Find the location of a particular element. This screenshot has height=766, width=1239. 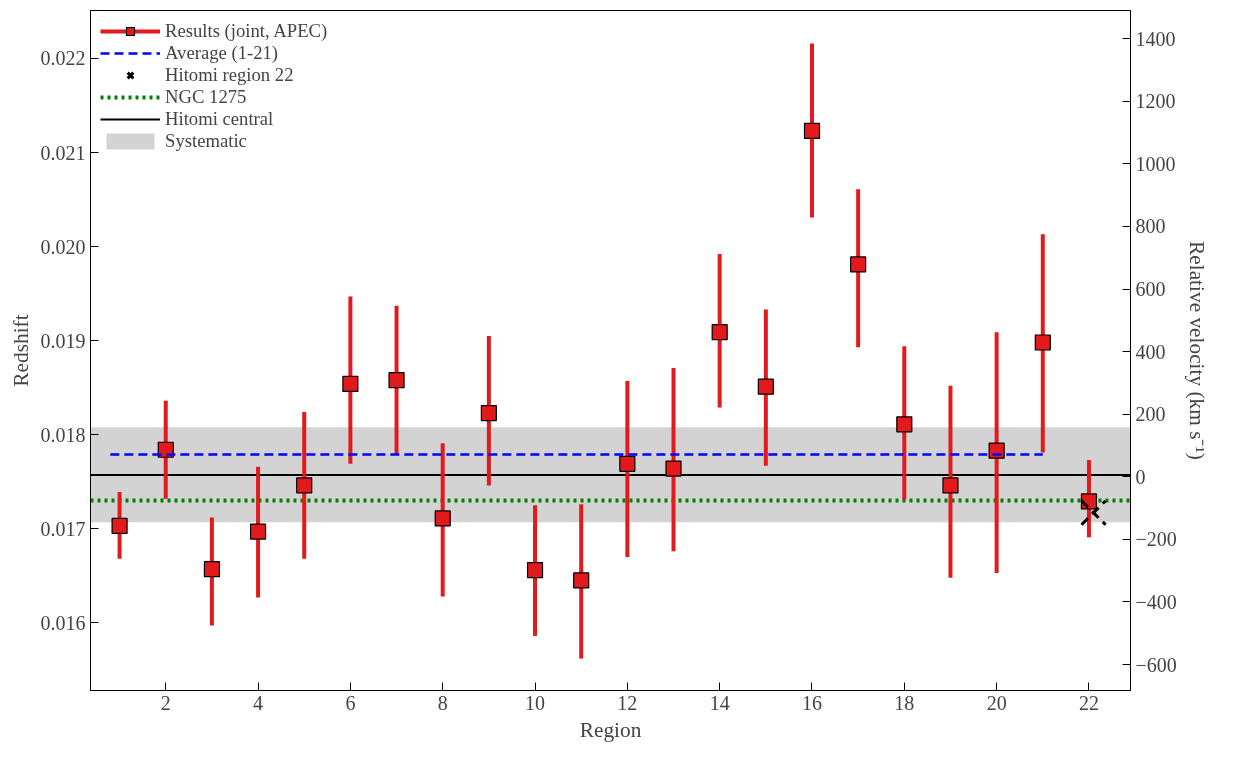

y-tick-label: 0.022 is located at coordinates (63, 58).